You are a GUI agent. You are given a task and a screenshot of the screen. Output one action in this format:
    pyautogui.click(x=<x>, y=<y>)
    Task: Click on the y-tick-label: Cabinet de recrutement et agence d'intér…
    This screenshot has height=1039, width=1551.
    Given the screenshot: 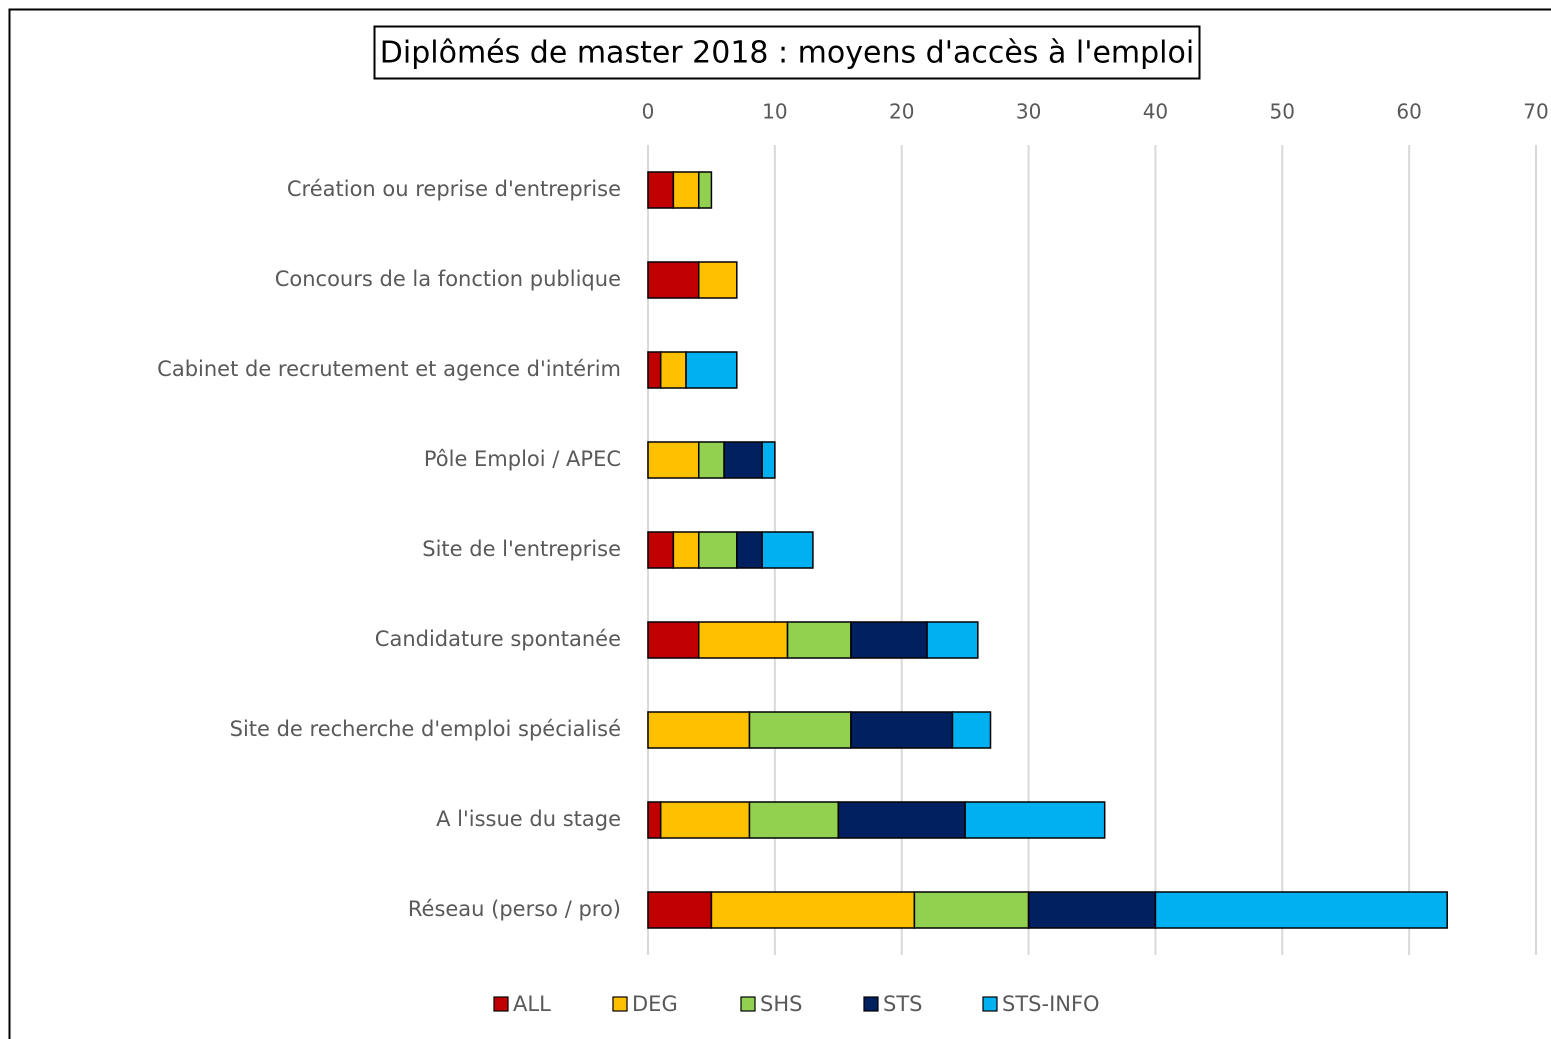 What is the action you would take?
    pyautogui.click(x=389, y=369)
    